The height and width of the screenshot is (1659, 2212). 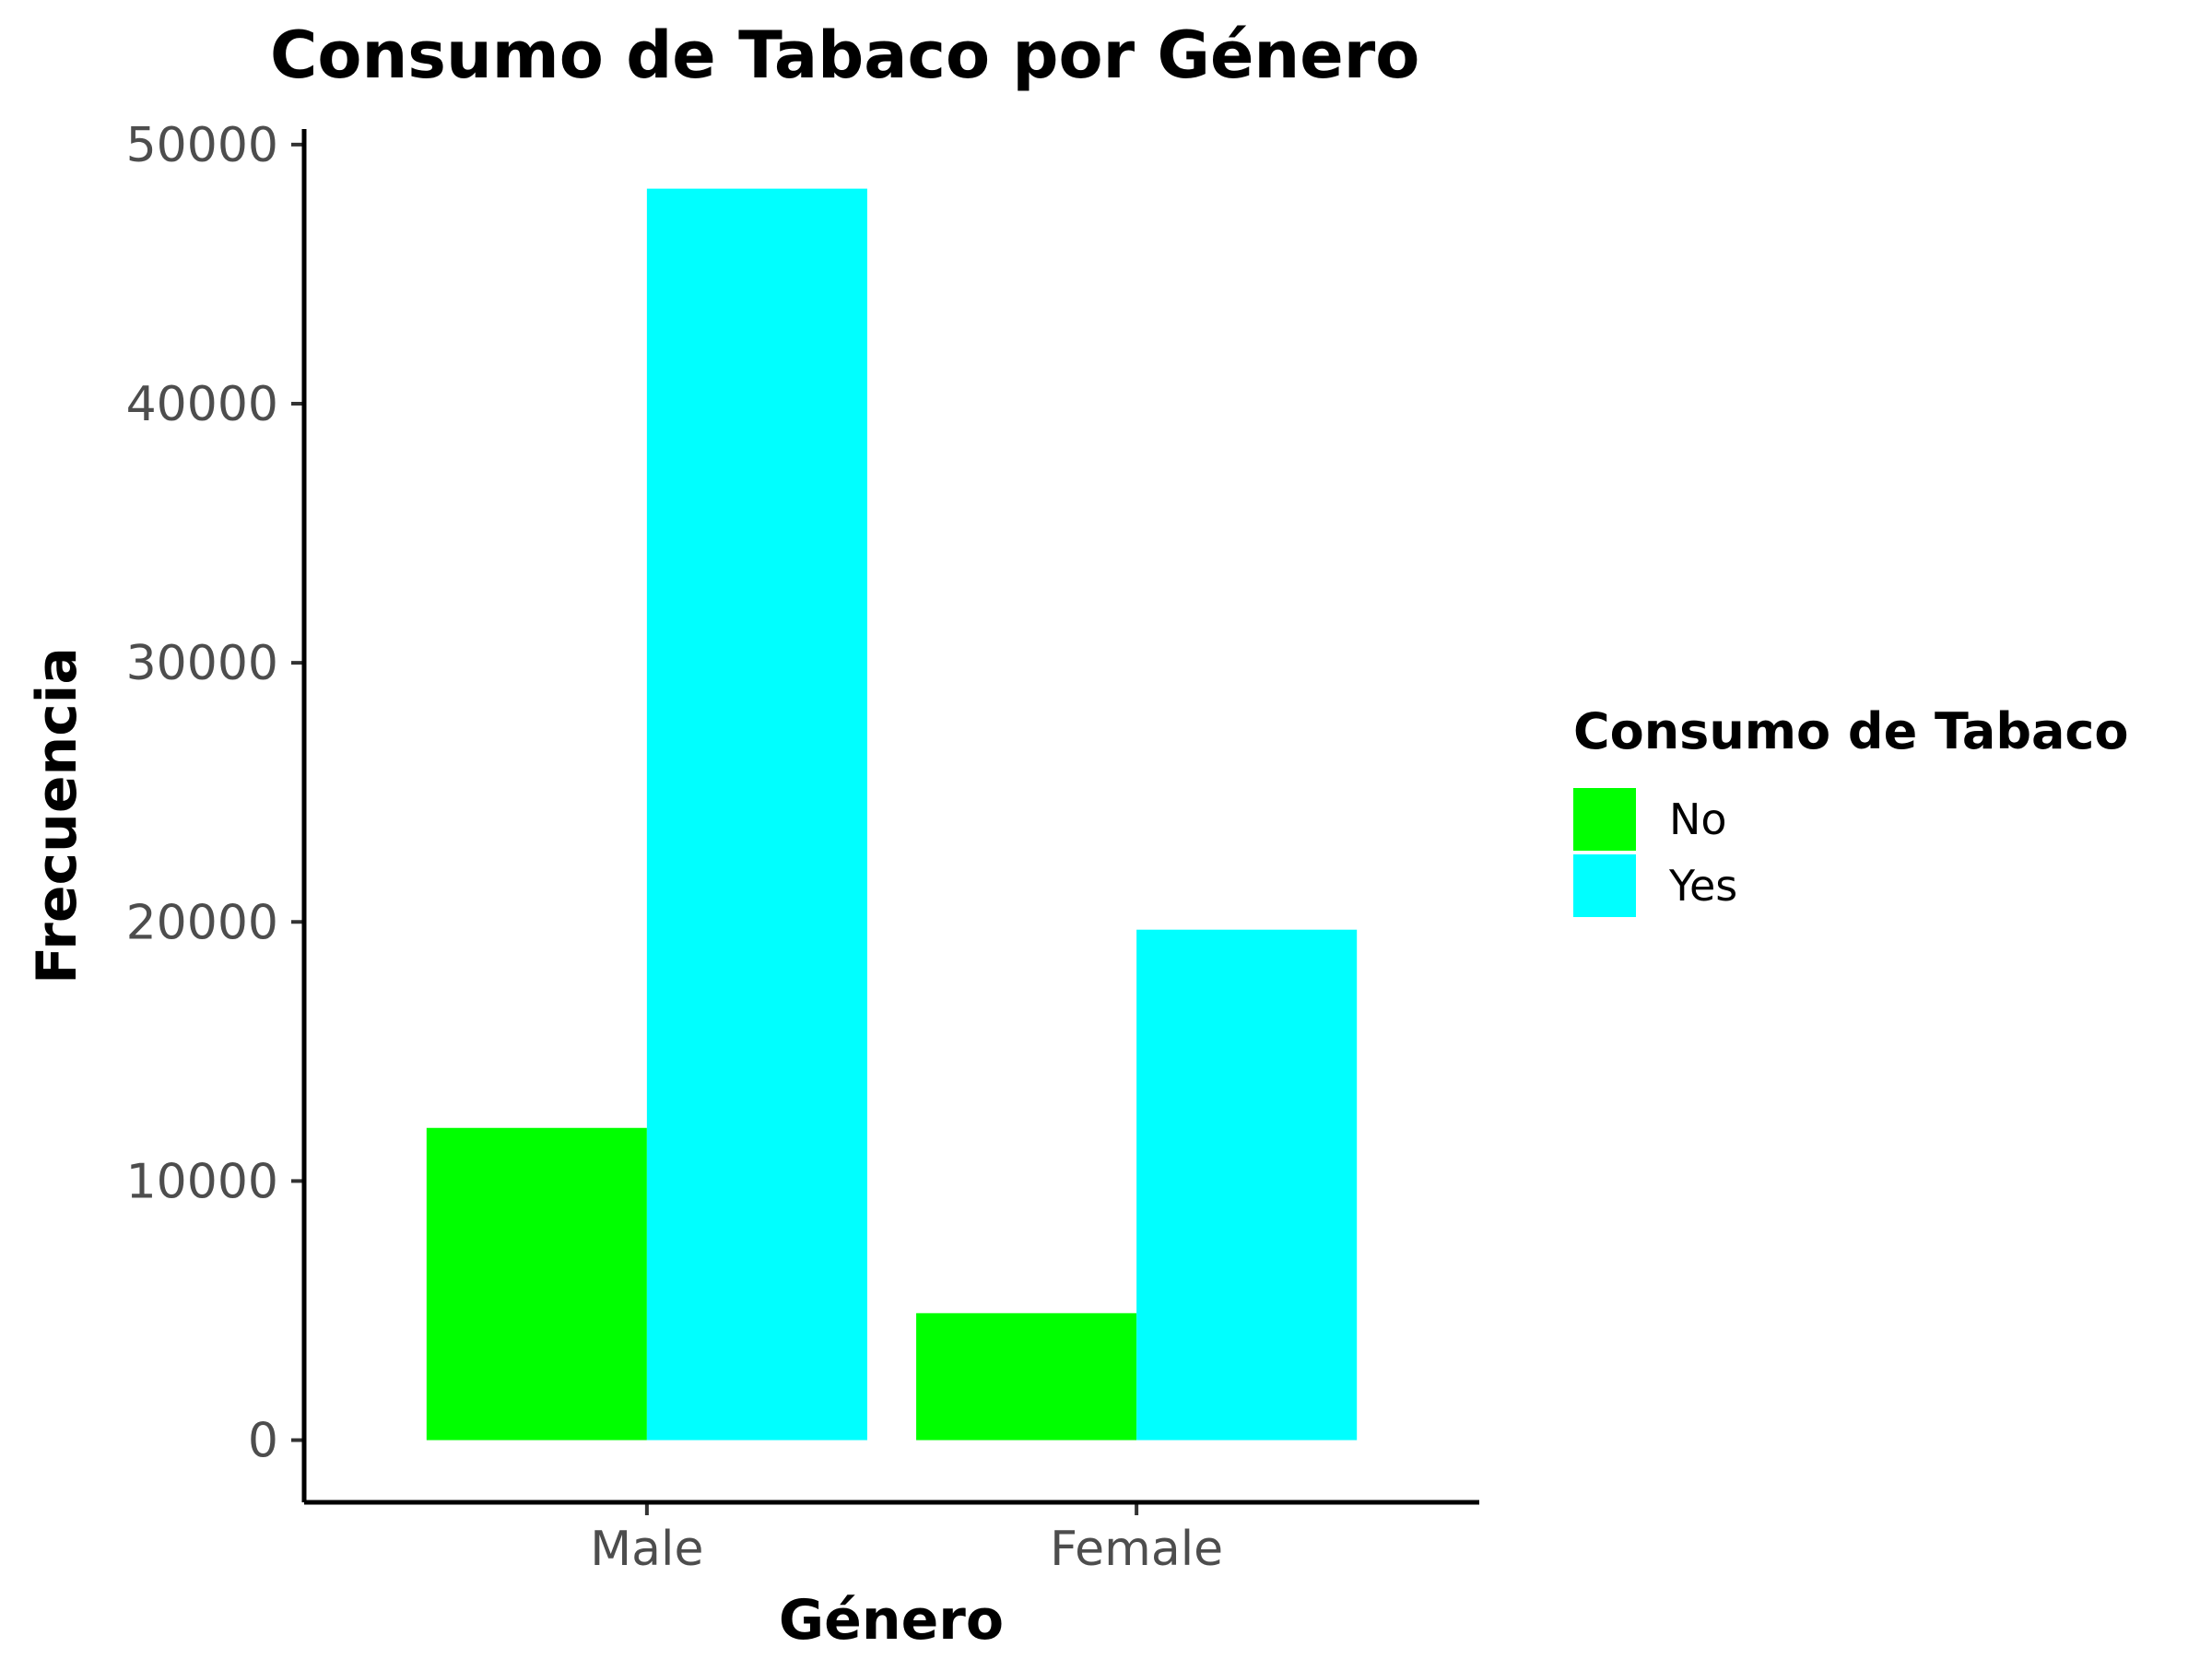 What do you see at coordinates (202, 663) in the screenshot?
I see `y-tick-label: 30000` at bounding box center [202, 663].